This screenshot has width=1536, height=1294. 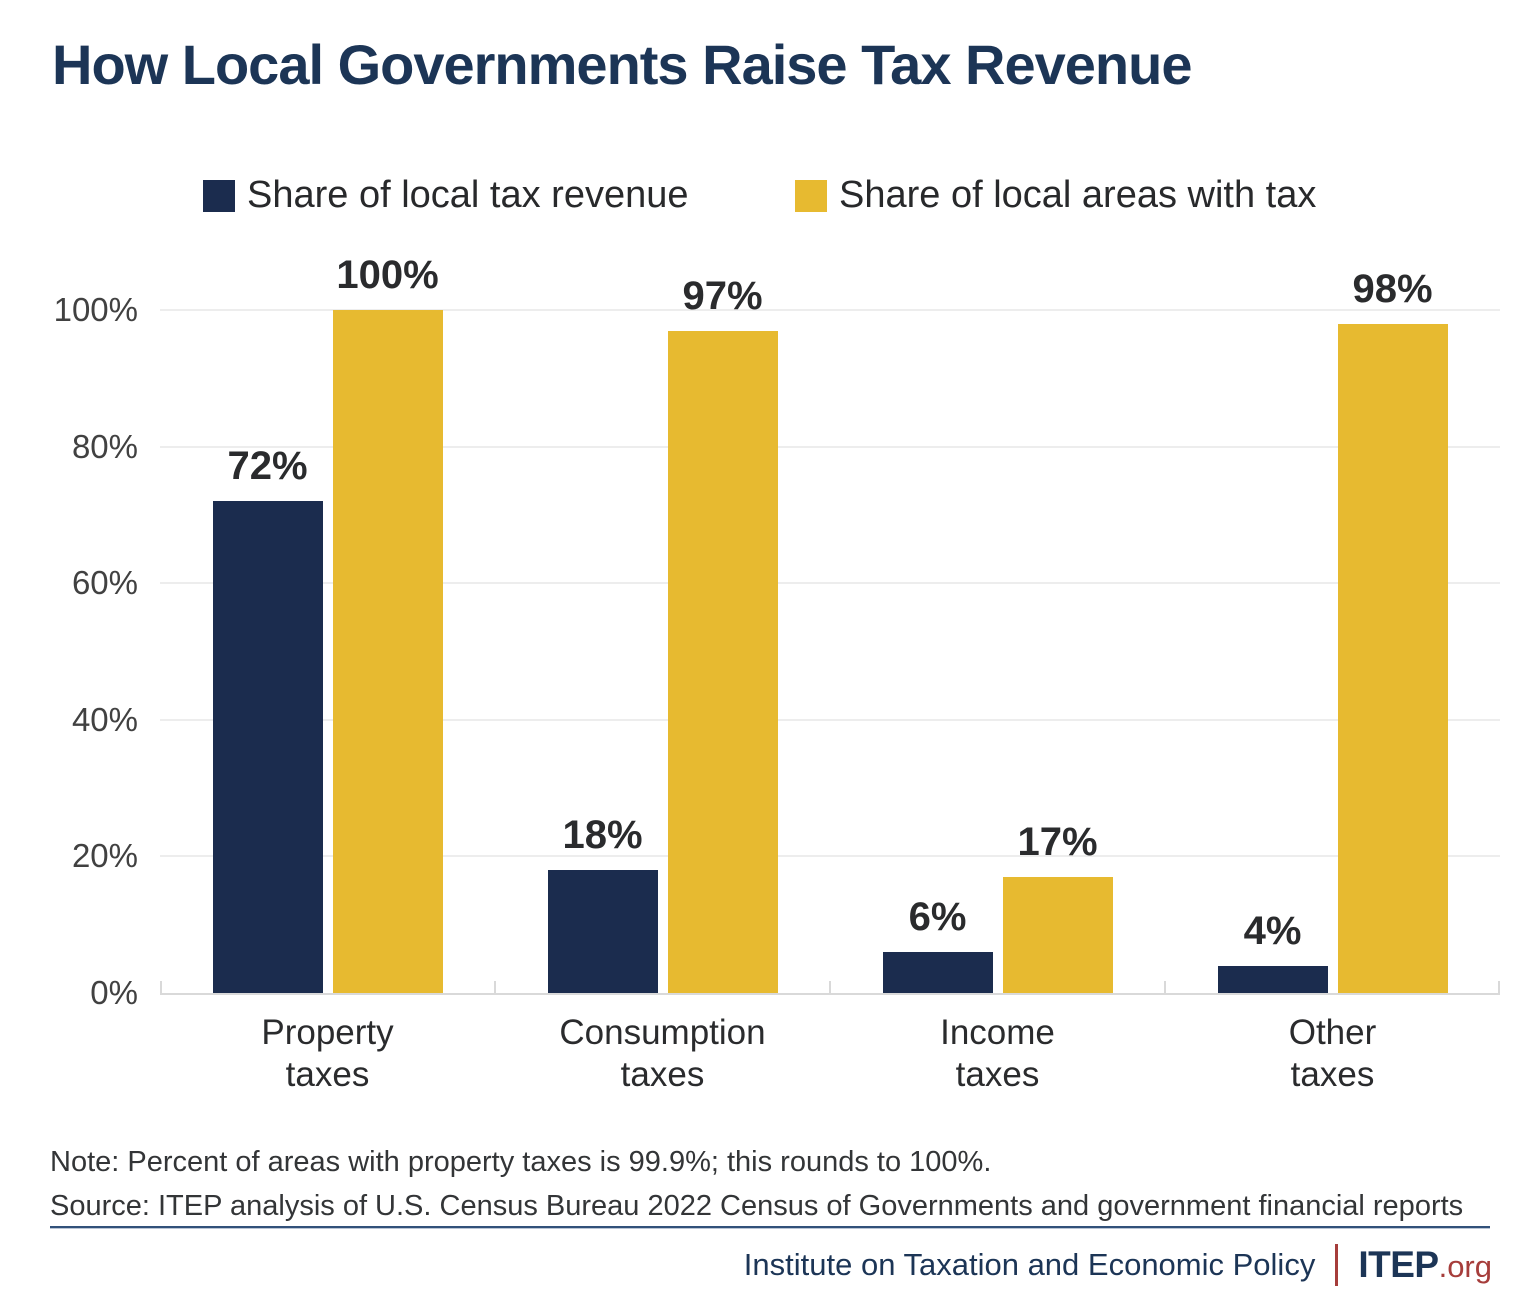 What do you see at coordinates (387, 275) in the screenshot?
I see `value-label-property-1: 100%` at bounding box center [387, 275].